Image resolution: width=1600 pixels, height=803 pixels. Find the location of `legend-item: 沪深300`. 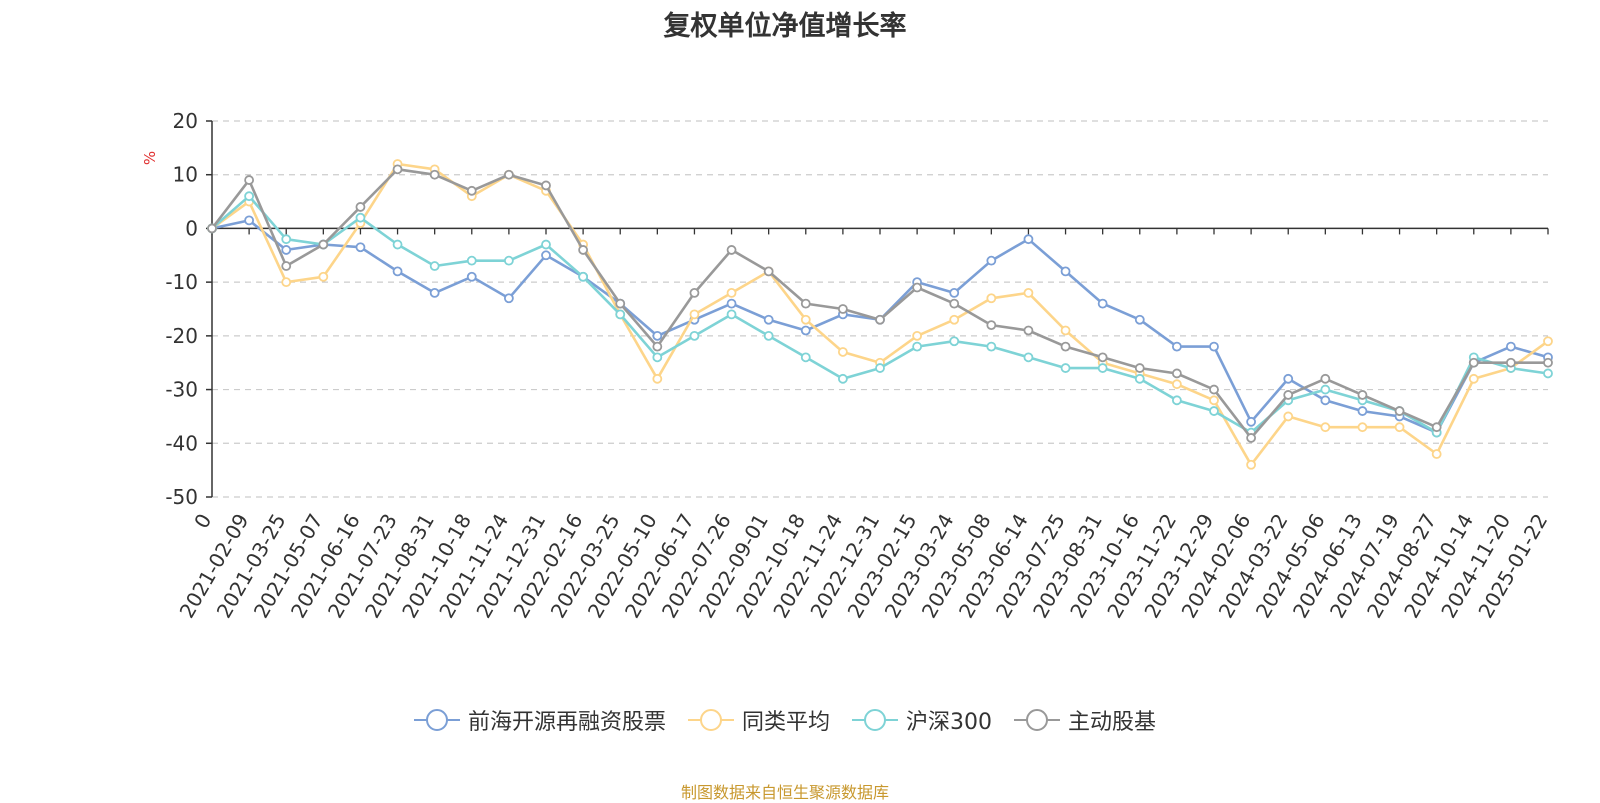

legend-item: 沪深300 is located at coordinates (922, 720).